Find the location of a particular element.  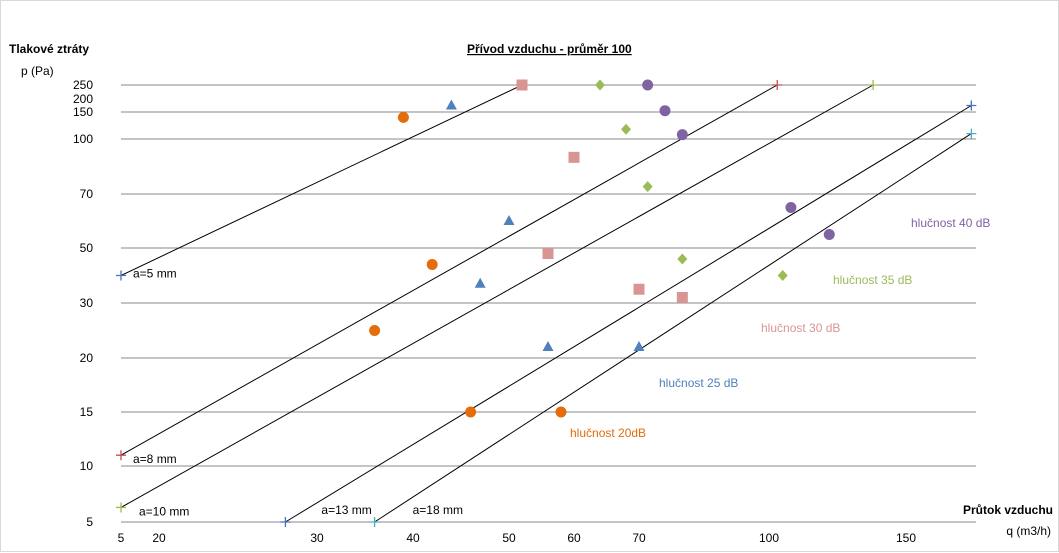

y-tick-label: 30 is located at coordinates (87, 303).